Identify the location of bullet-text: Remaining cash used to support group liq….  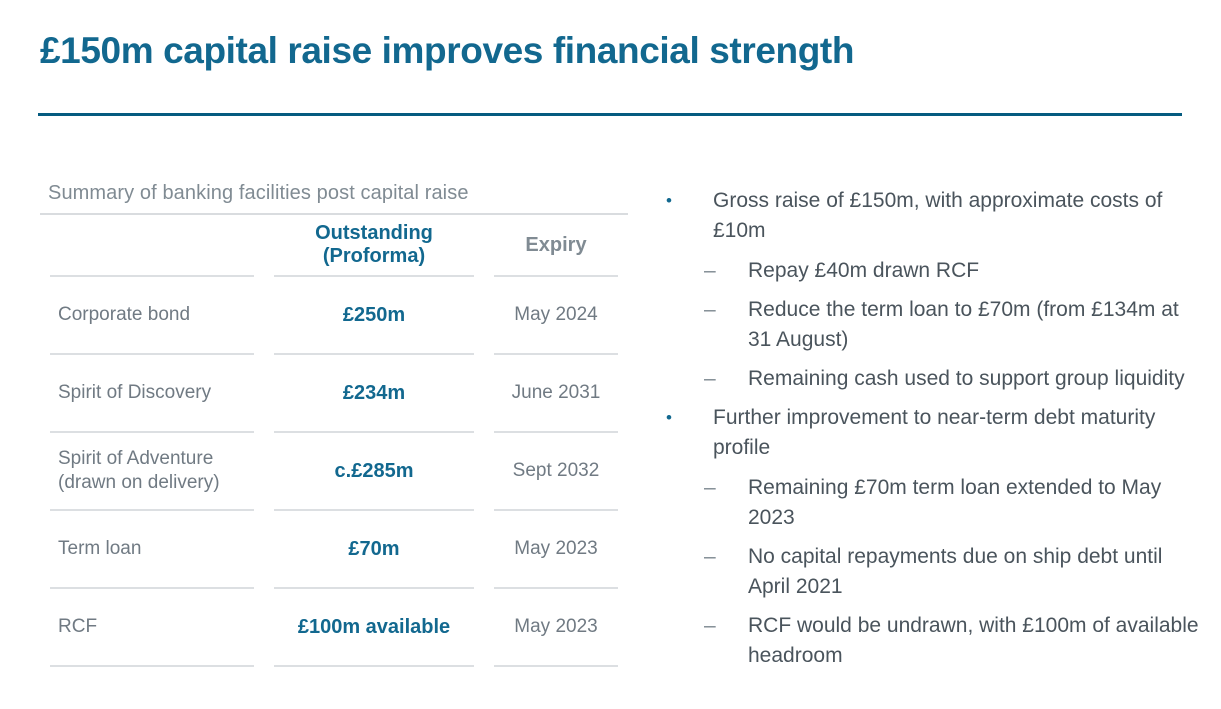
(966, 378).